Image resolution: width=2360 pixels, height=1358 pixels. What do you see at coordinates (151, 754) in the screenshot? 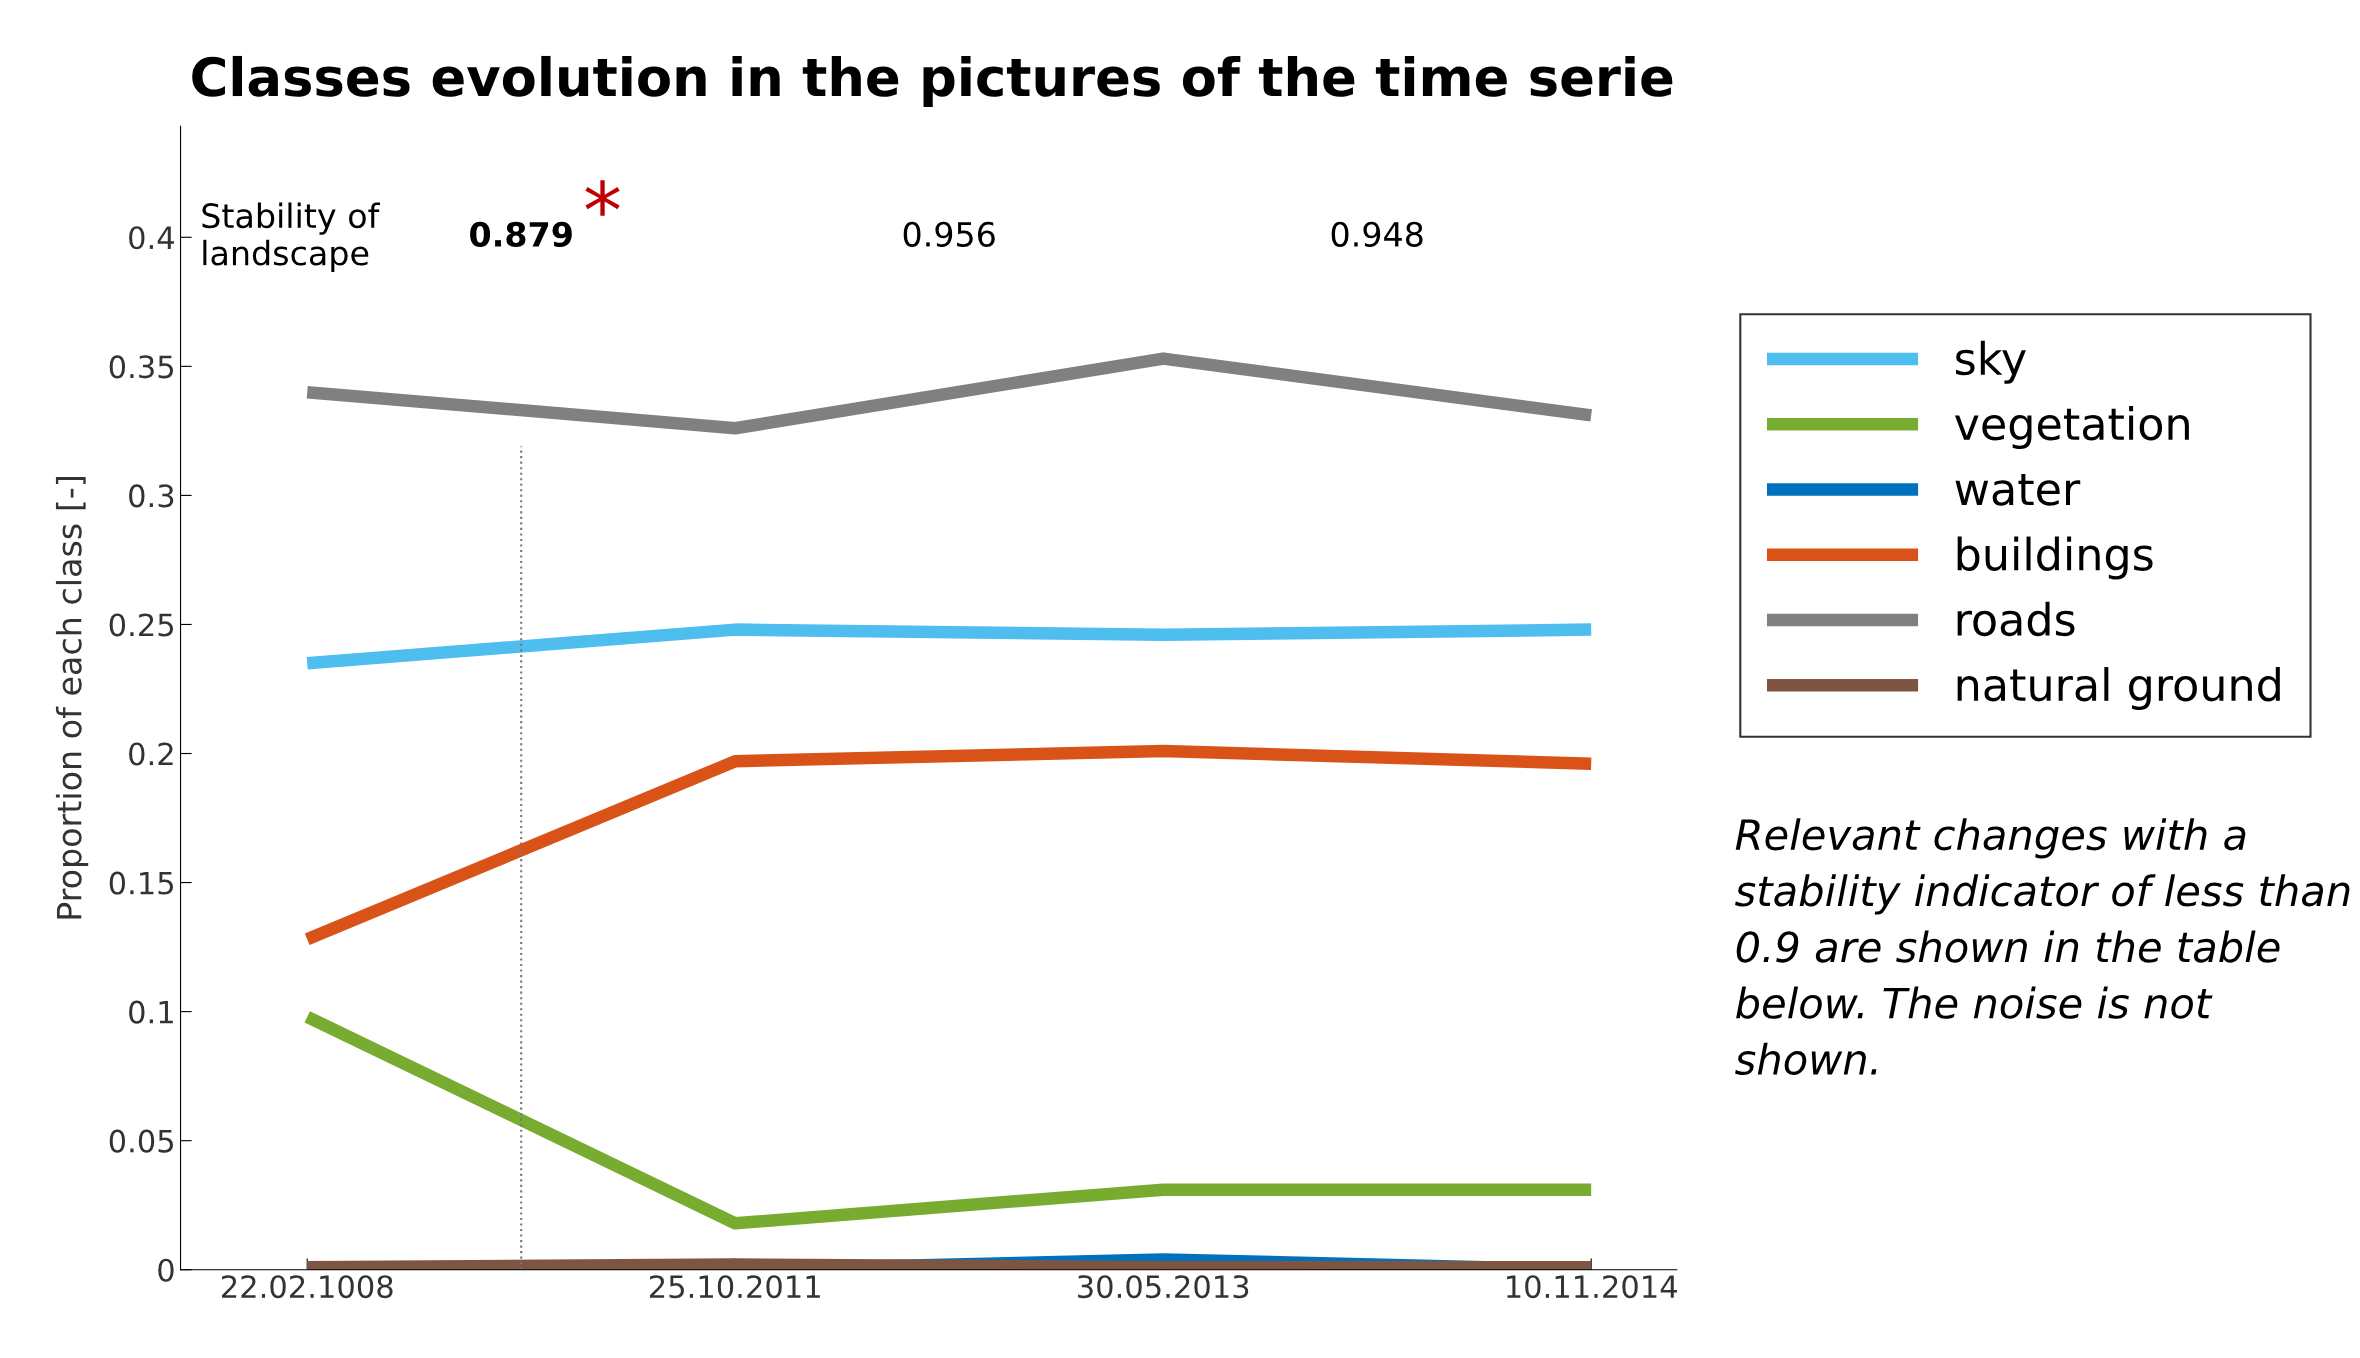
I see `y-tick-label: 0.2` at bounding box center [151, 754].